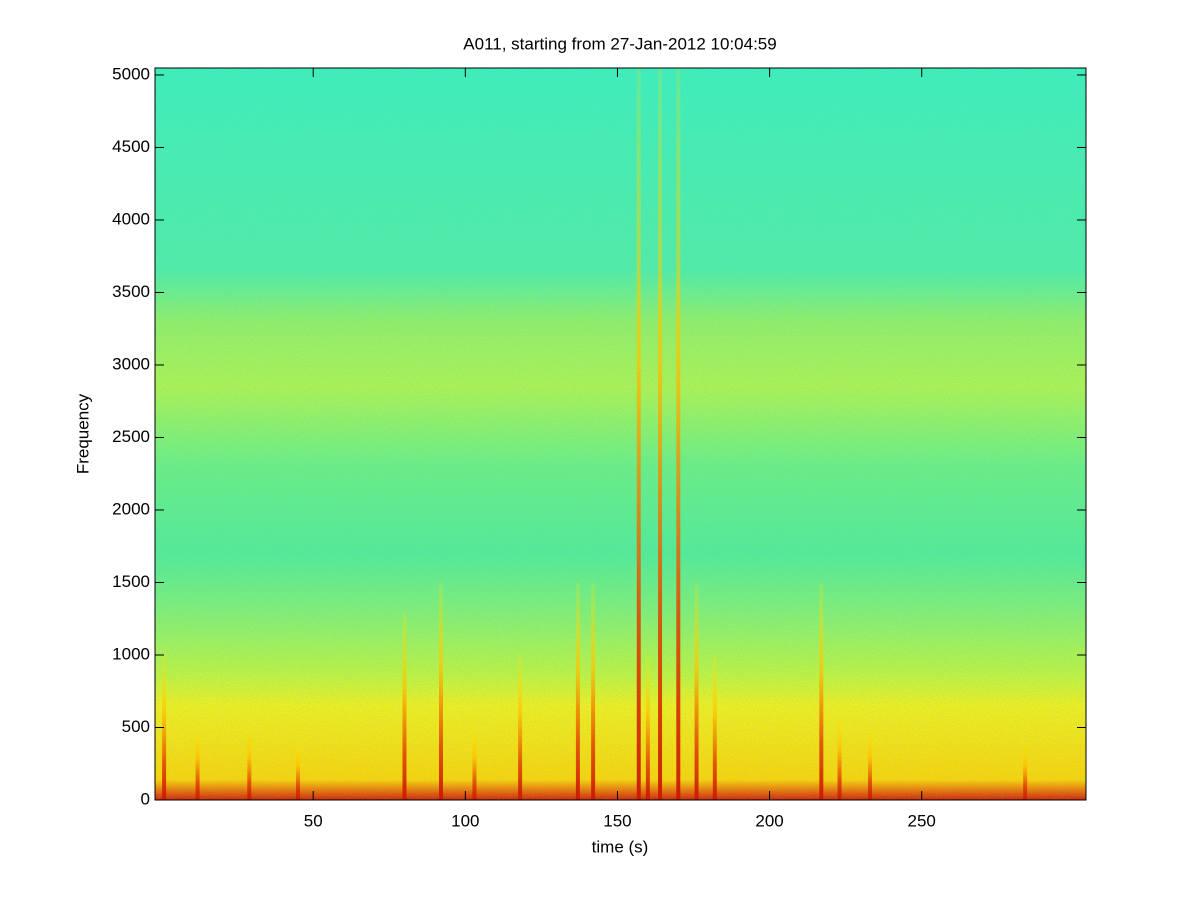  I want to click on y-tick-label: 500, so click(136, 726).